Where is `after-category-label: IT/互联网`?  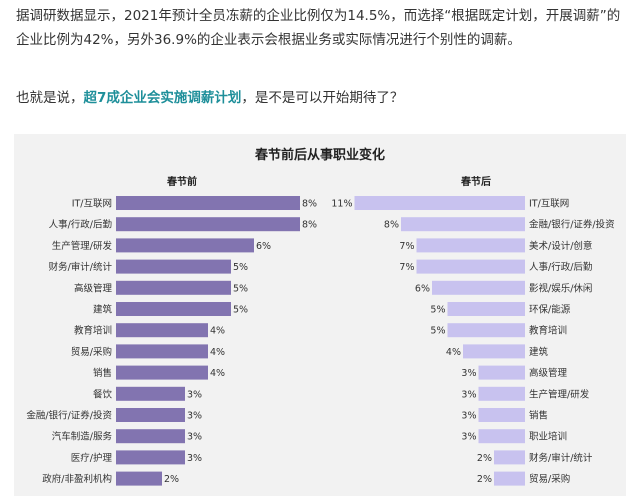 after-category-label: IT/互联网 is located at coordinates (549, 204).